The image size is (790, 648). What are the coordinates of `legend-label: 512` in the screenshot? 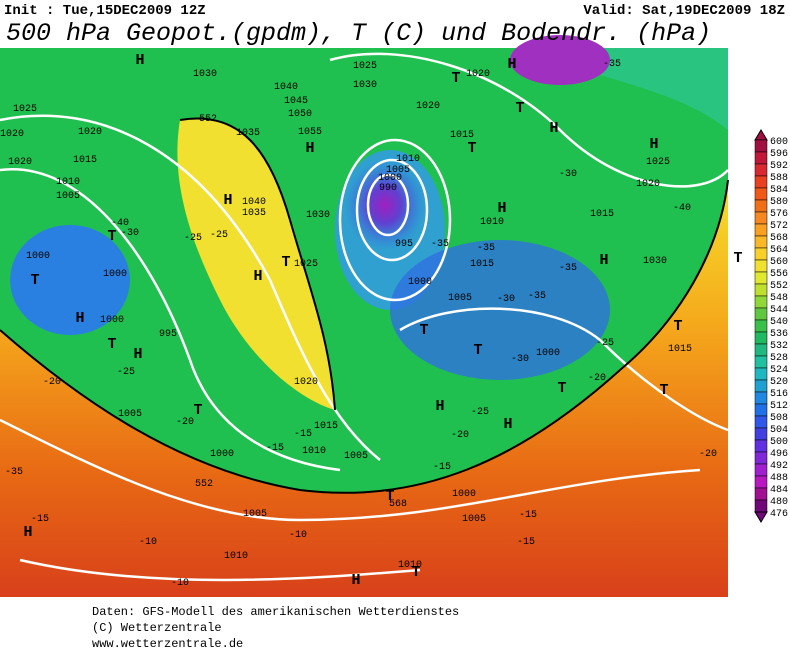 It's located at (779, 406).